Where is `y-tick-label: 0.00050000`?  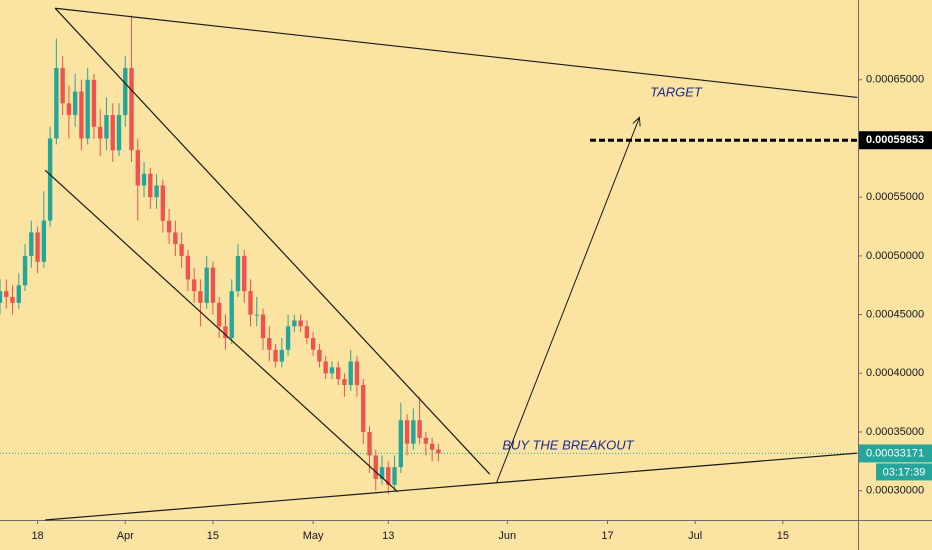
y-tick-label: 0.00050000 is located at coordinates (895, 256).